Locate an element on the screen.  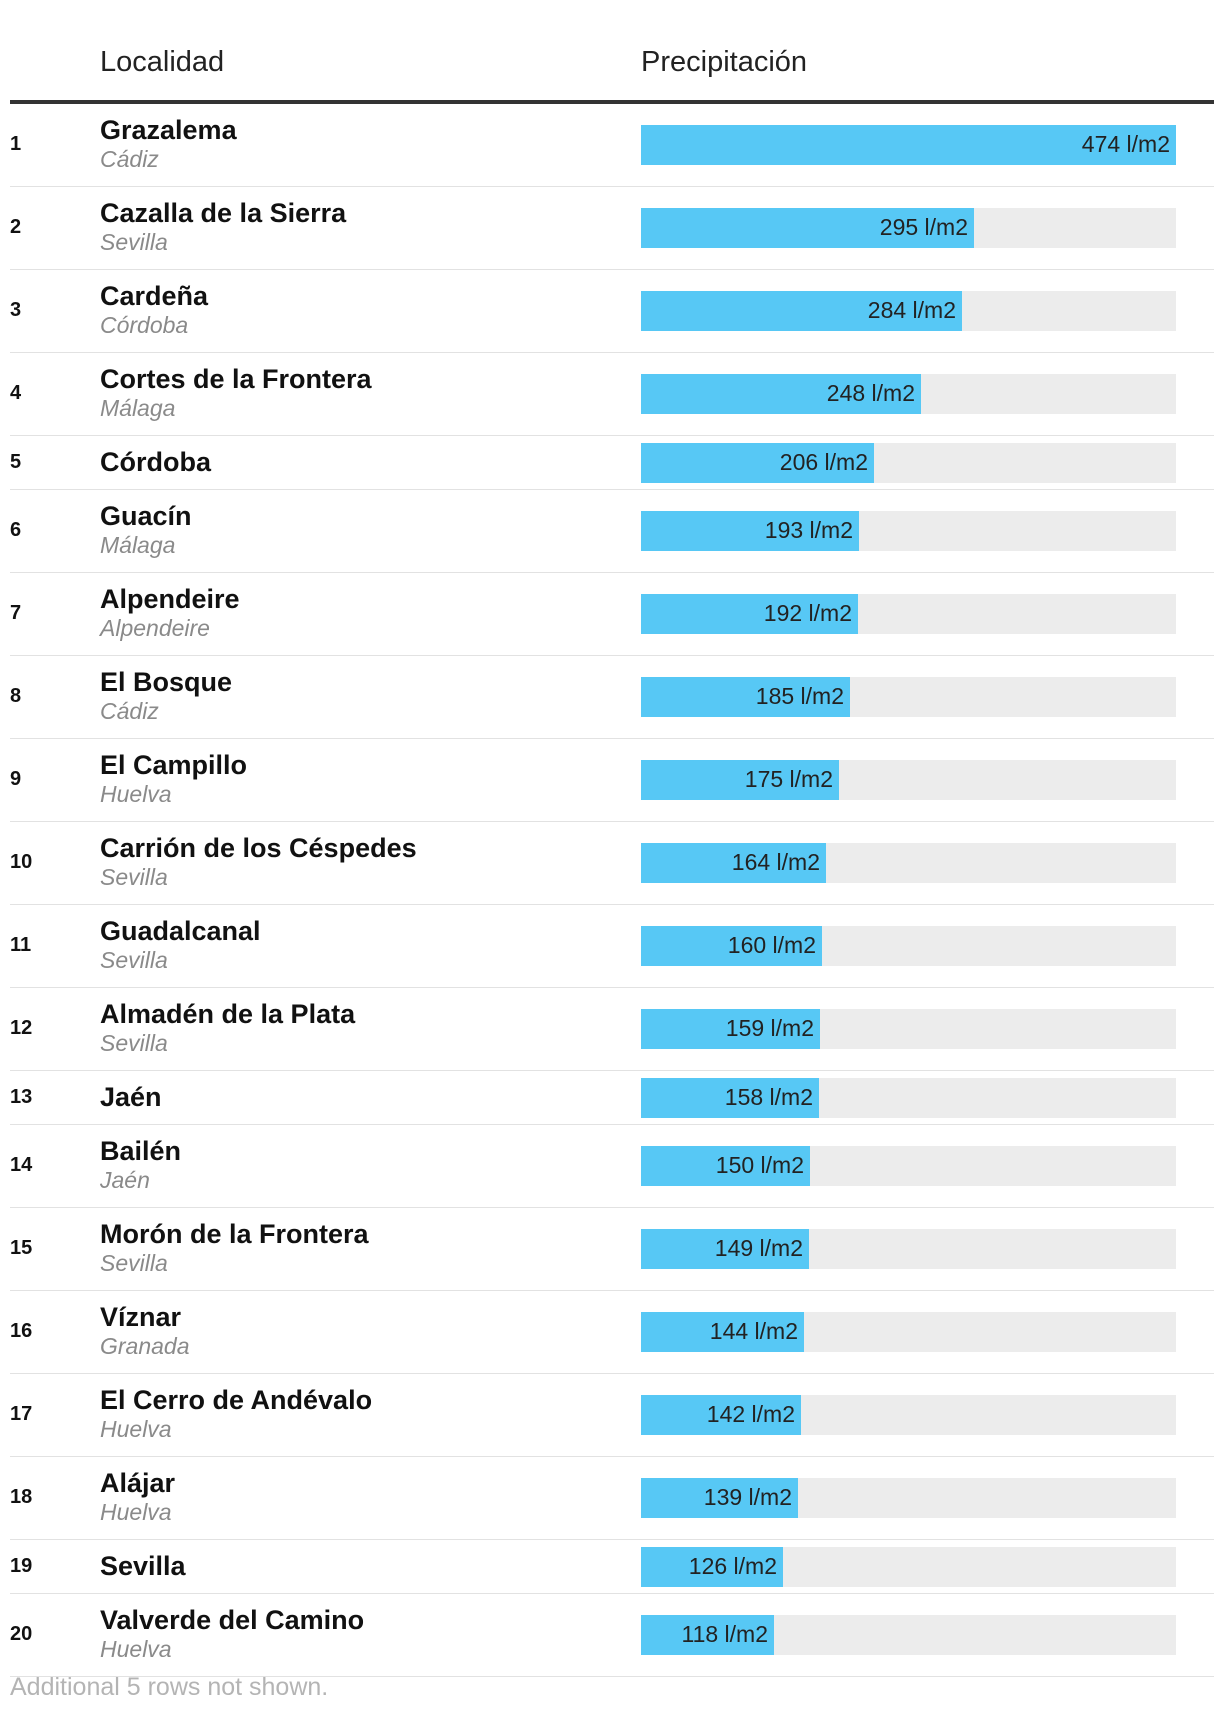
row-locality-name: Bailén is located at coordinates (141, 1151).